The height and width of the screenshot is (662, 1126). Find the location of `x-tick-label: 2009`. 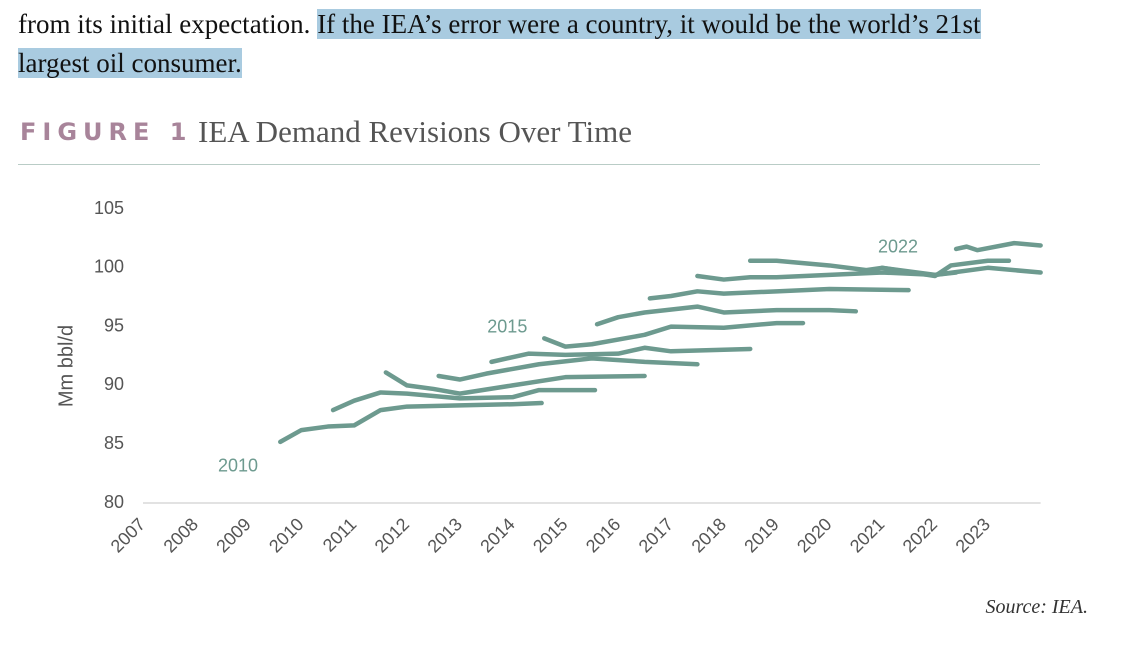

x-tick-label: 2009 is located at coordinates (233, 535).